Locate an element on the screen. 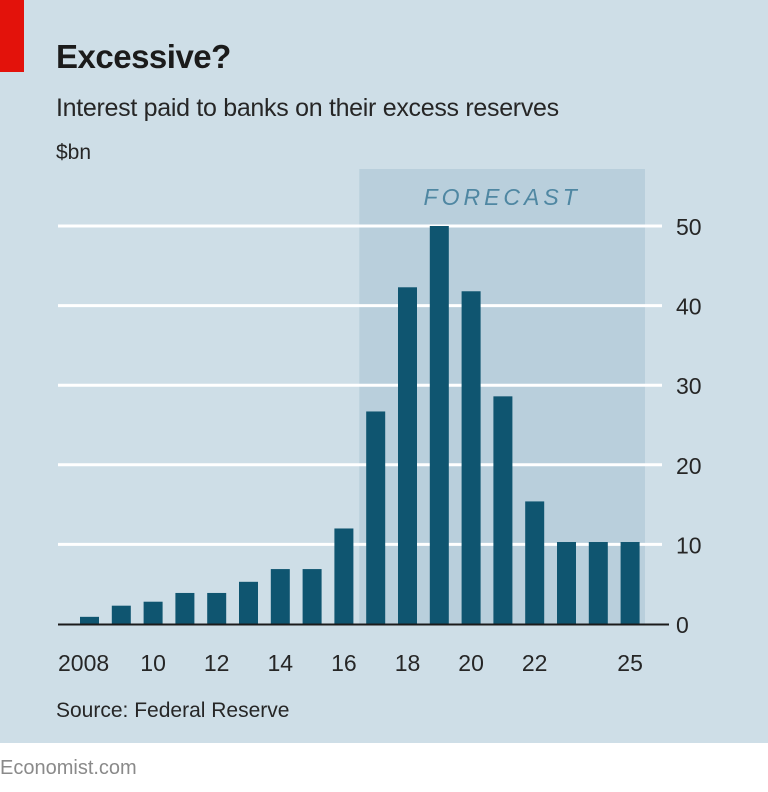 The height and width of the screenshot is (792, 768). bar-2020 is located at coordinates (471, 457).